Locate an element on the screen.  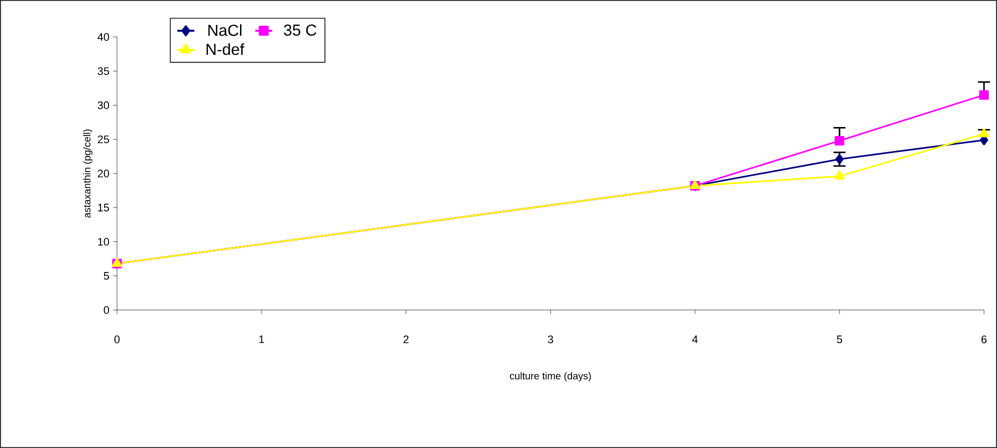
legend-label: NaCl is located at coordinates (225, 30).